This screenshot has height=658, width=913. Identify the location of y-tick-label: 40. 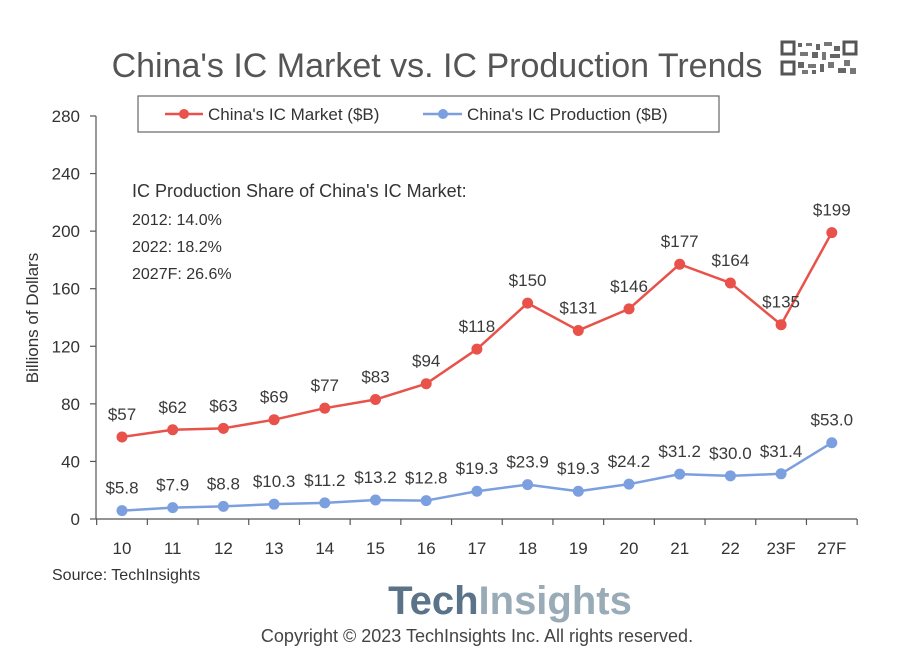
(70, 461).